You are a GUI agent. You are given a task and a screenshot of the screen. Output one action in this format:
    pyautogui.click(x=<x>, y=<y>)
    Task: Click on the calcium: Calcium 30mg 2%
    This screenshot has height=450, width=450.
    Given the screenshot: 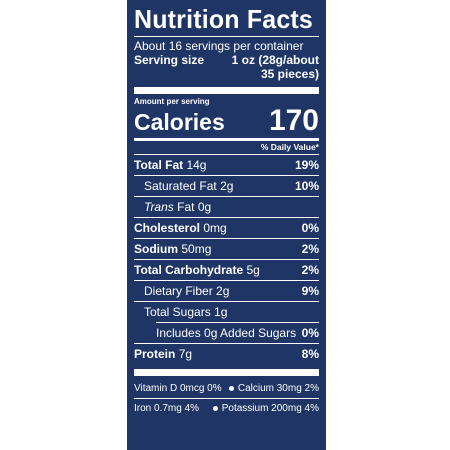 What is the action you would take?
    pyautogui.click(x=278, y=388)
    